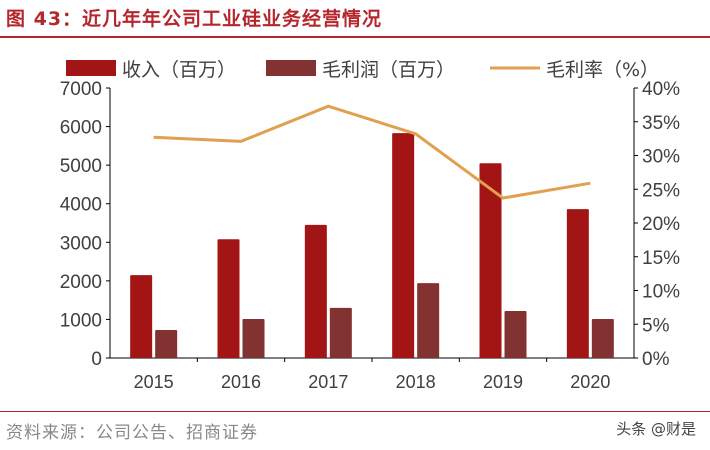 The height and width of the screenshot is (450, 710). I want to click on y2-tick-label: 25%, so click(661, 190).